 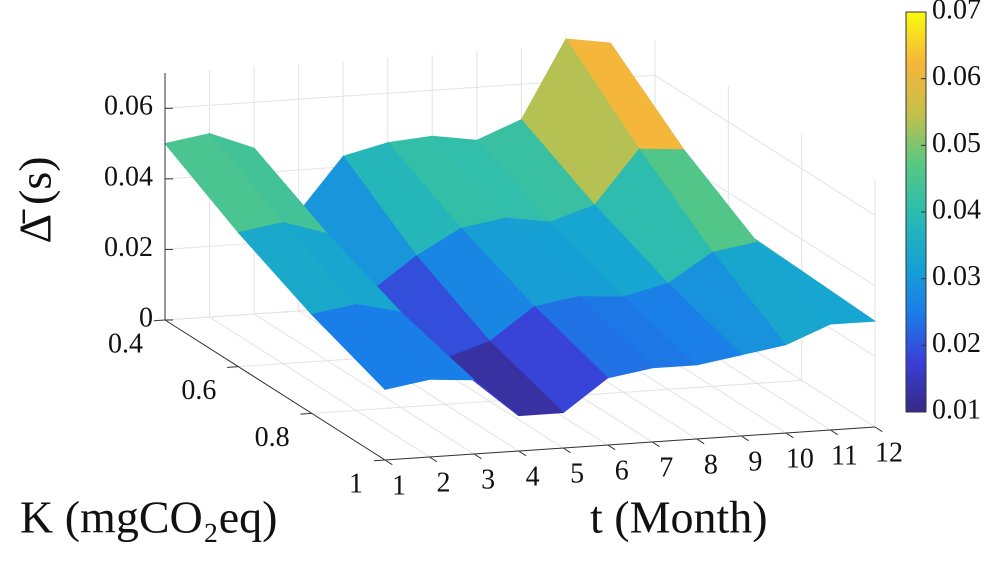 What do you see at coordinates (679, 517) in the screenshot?
I see `x-axis-label: t (Month)` at bounding box center [679, 517].